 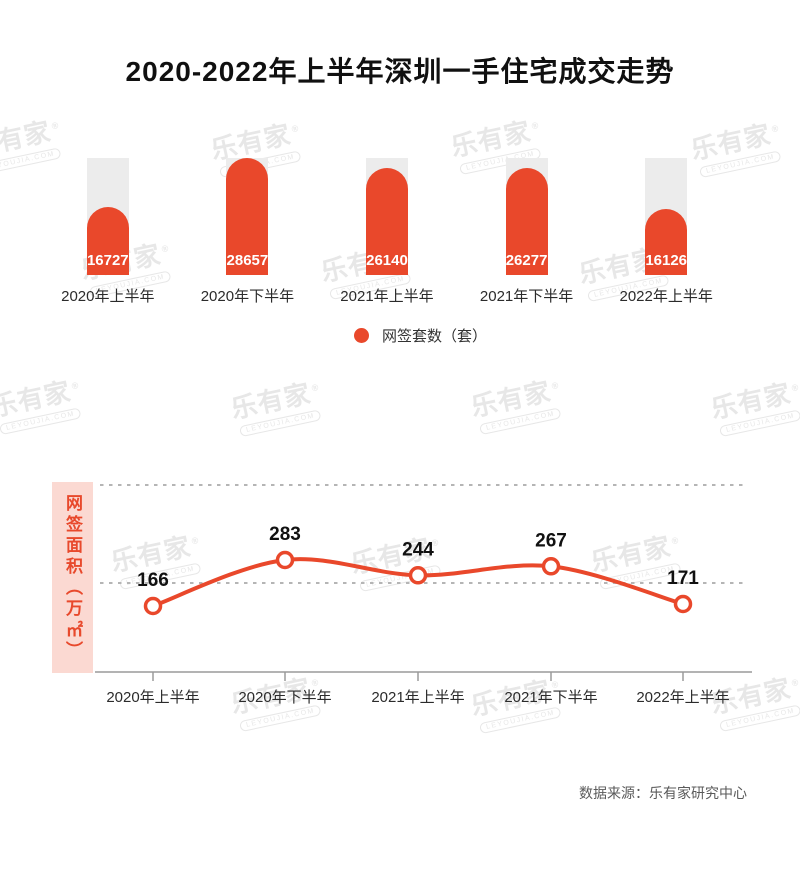 I want to click on data-point-value: 267, so click(x=551, y=540).